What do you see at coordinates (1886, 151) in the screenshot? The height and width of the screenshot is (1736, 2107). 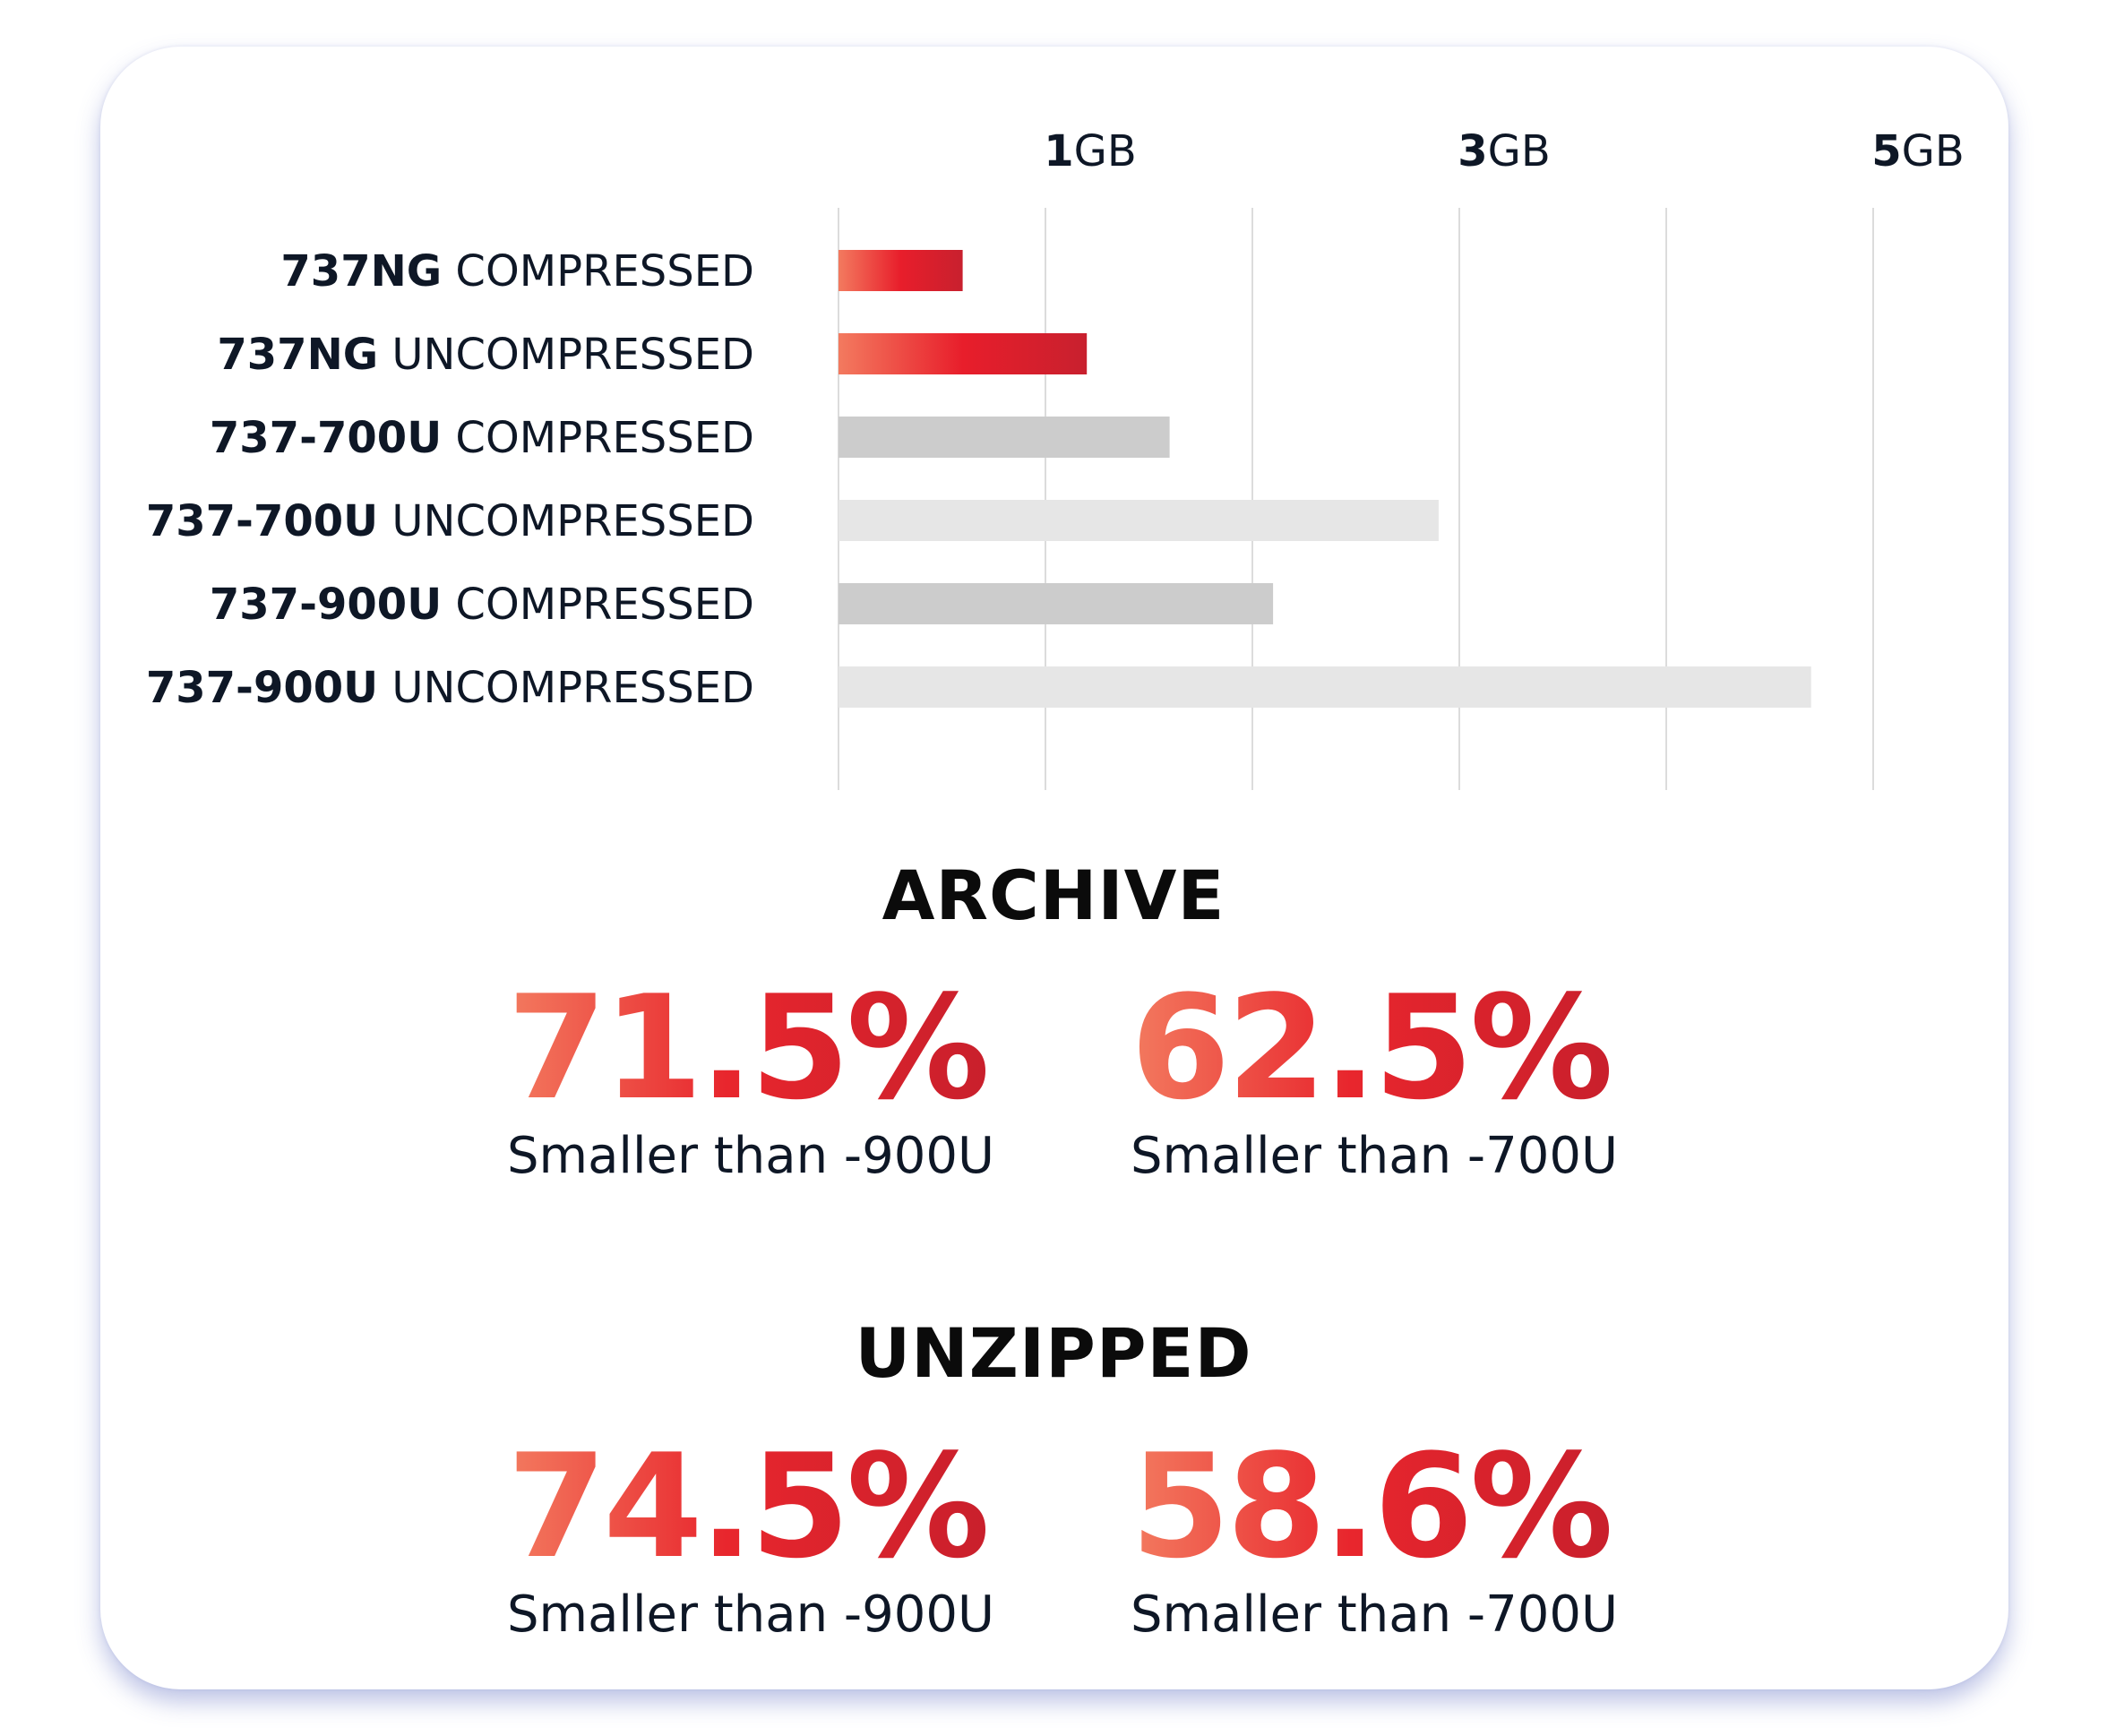 I see `tick-number: 5` at bounding box center [1886, 151].